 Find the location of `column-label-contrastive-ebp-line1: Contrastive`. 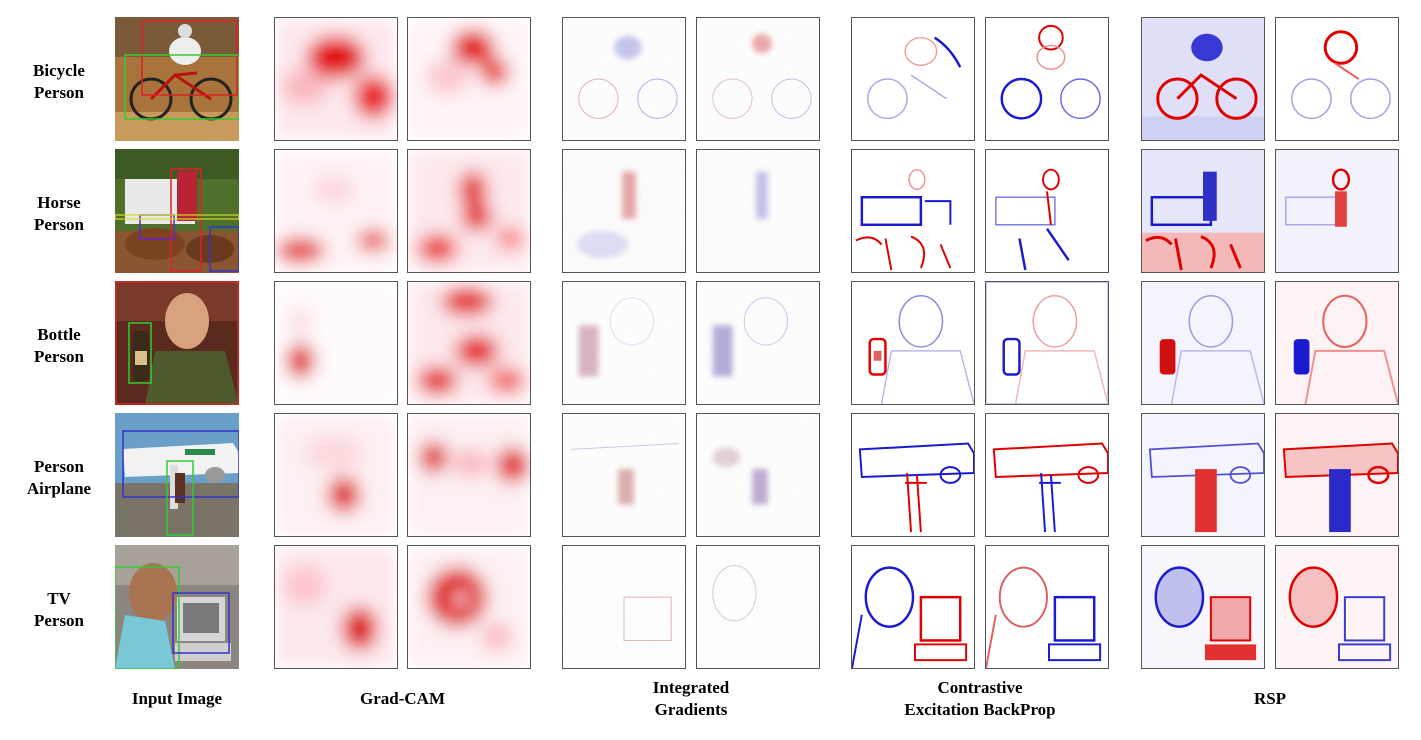

column-label-contrastive-ebp-line1: Contrastive is located at coordinates (980, 687).